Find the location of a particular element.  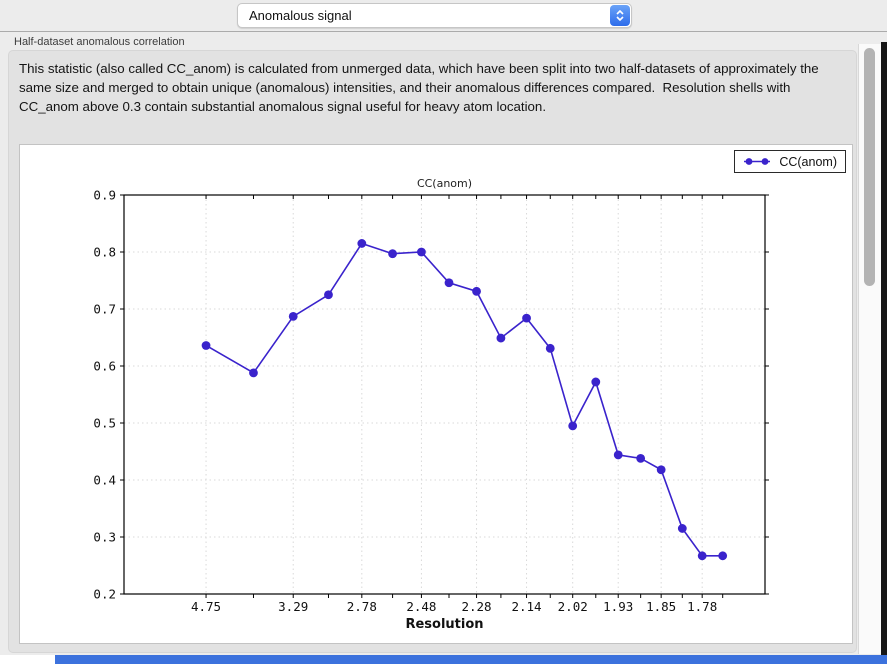

svg-text: 0.9 is located at coordinates (104, 195).